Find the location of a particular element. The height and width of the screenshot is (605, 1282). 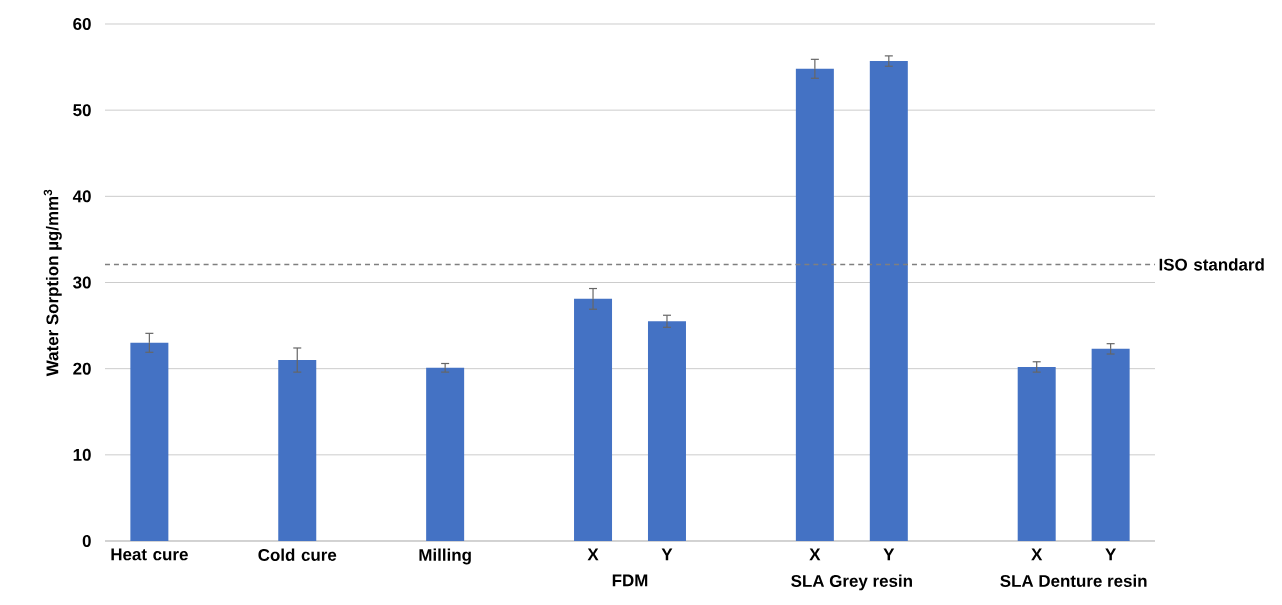

text: SLA Denture resin is located at coordinates (1073, 580).